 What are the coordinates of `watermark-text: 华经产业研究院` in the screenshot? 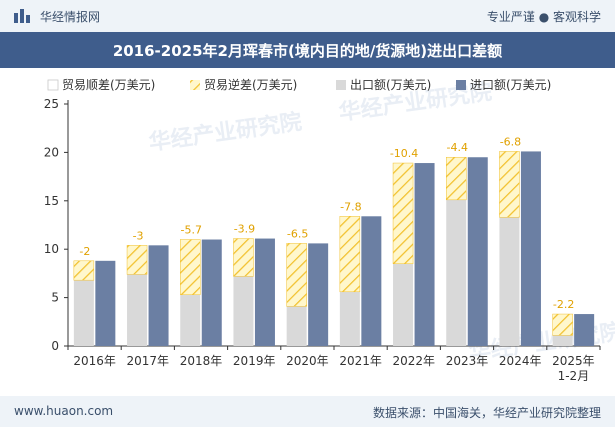 It's located at (225, 132).